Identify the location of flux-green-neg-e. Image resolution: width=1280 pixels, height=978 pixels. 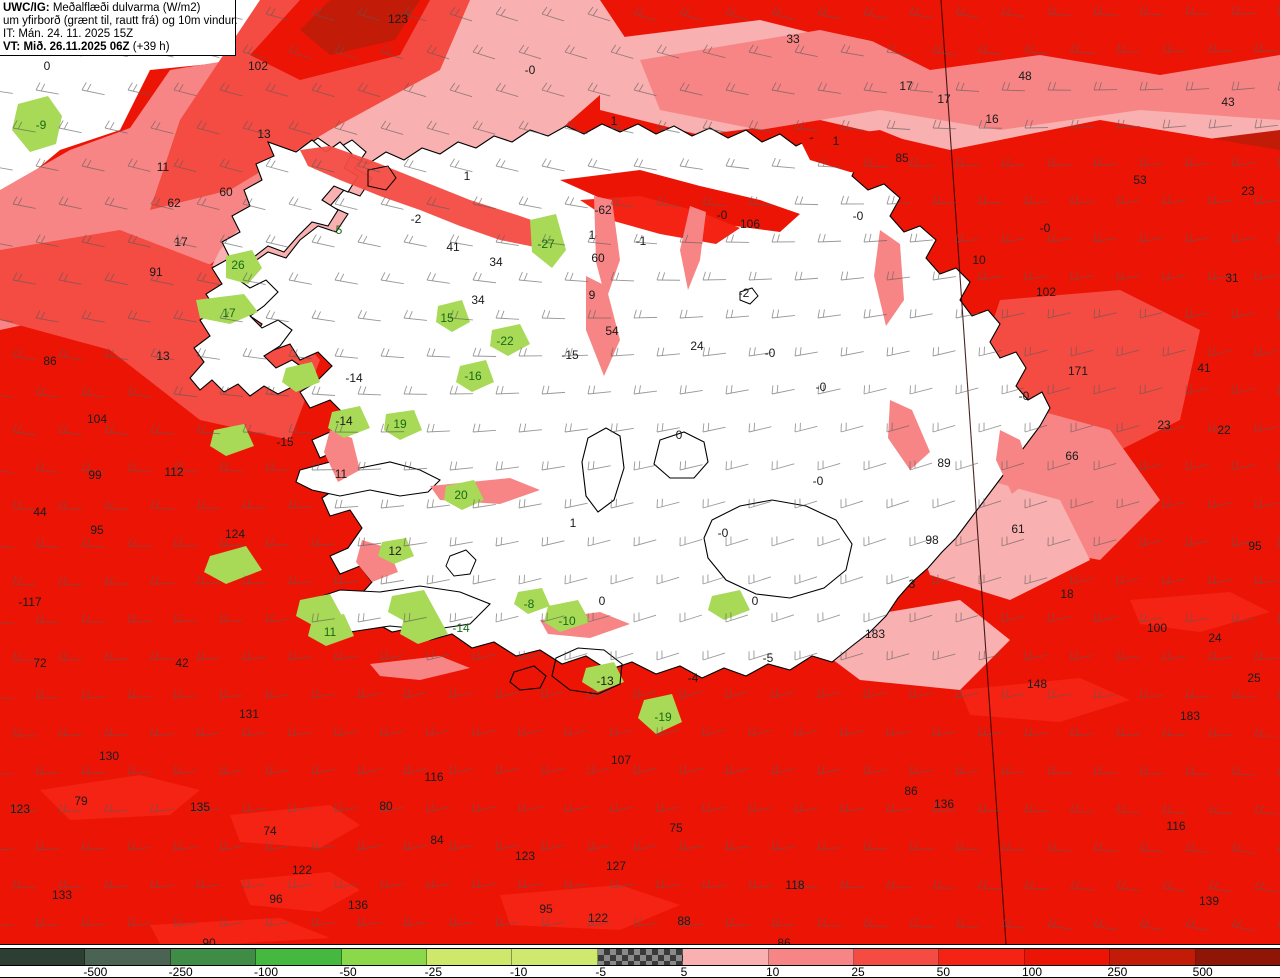
(453, 316).